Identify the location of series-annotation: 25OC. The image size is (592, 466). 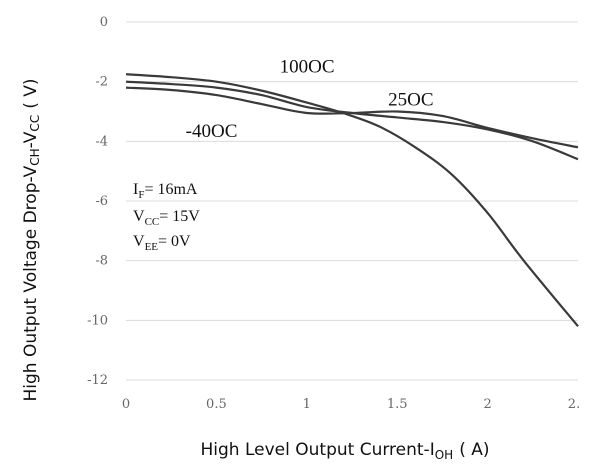
(410, 100).